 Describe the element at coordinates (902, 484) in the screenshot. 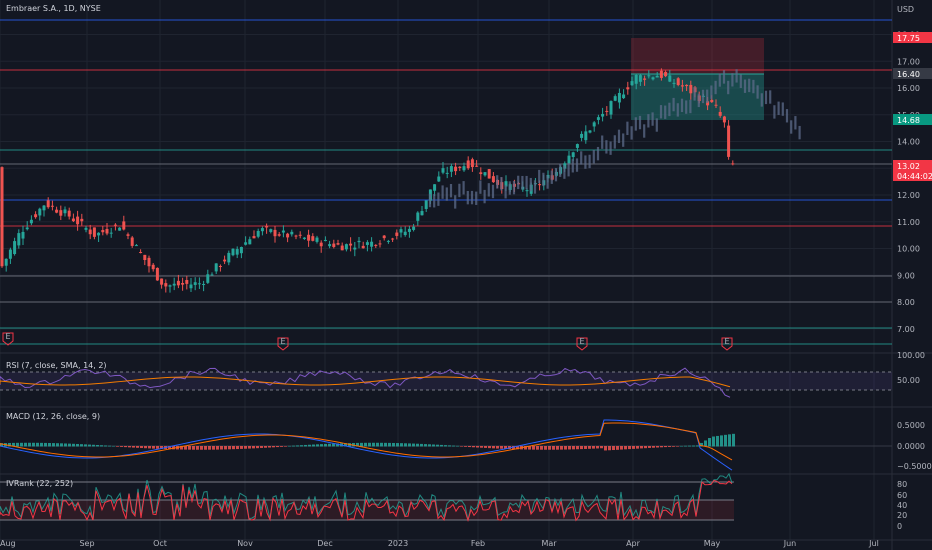

I see `ivrank-tick: 80` at that location.